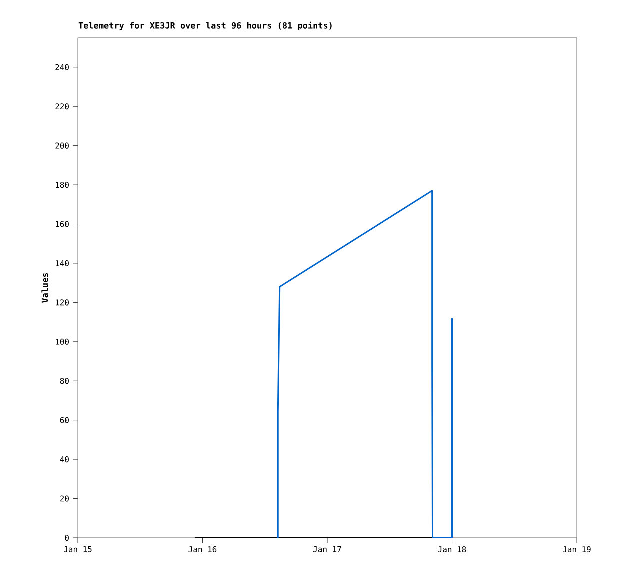 The image size is (618, 579). Describe the element at coordinates (205, 26) in the screenshot. I see `chart-title: Telemetry for XE3JR over last 96 hours (81 points)` at that location.